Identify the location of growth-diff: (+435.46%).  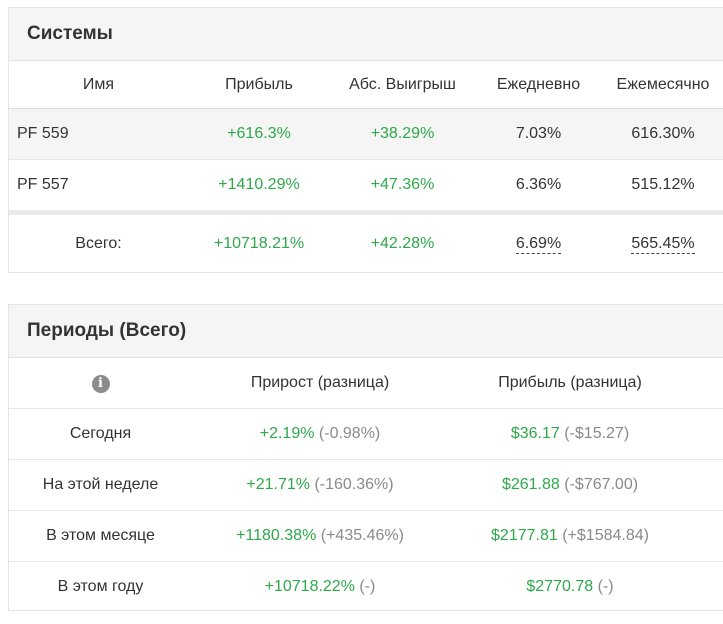
(362, 535).